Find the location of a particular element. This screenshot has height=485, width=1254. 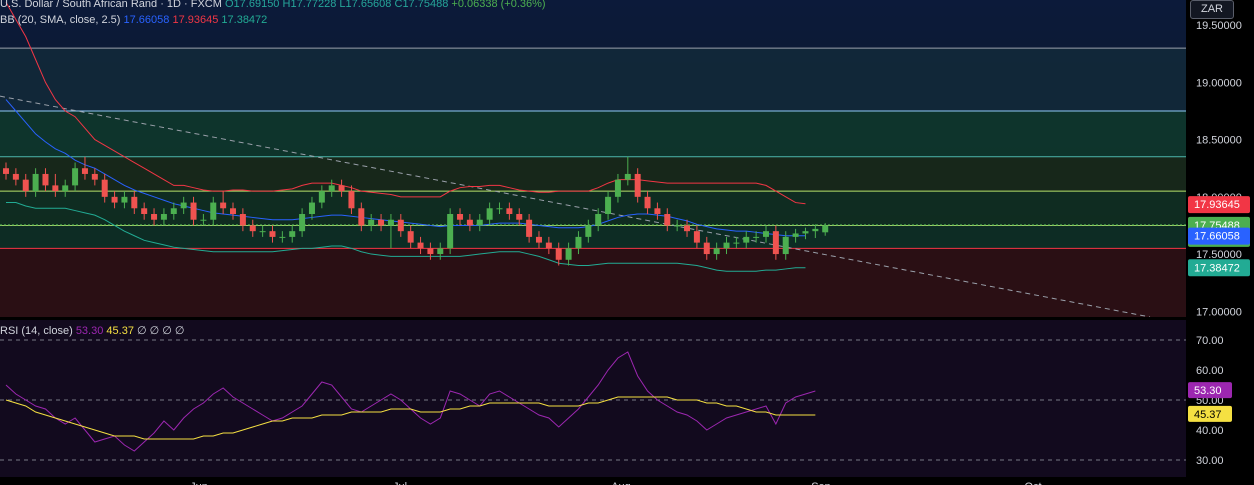

rsi-tick-label: 60.00 is located at coordinates (1210, 371).